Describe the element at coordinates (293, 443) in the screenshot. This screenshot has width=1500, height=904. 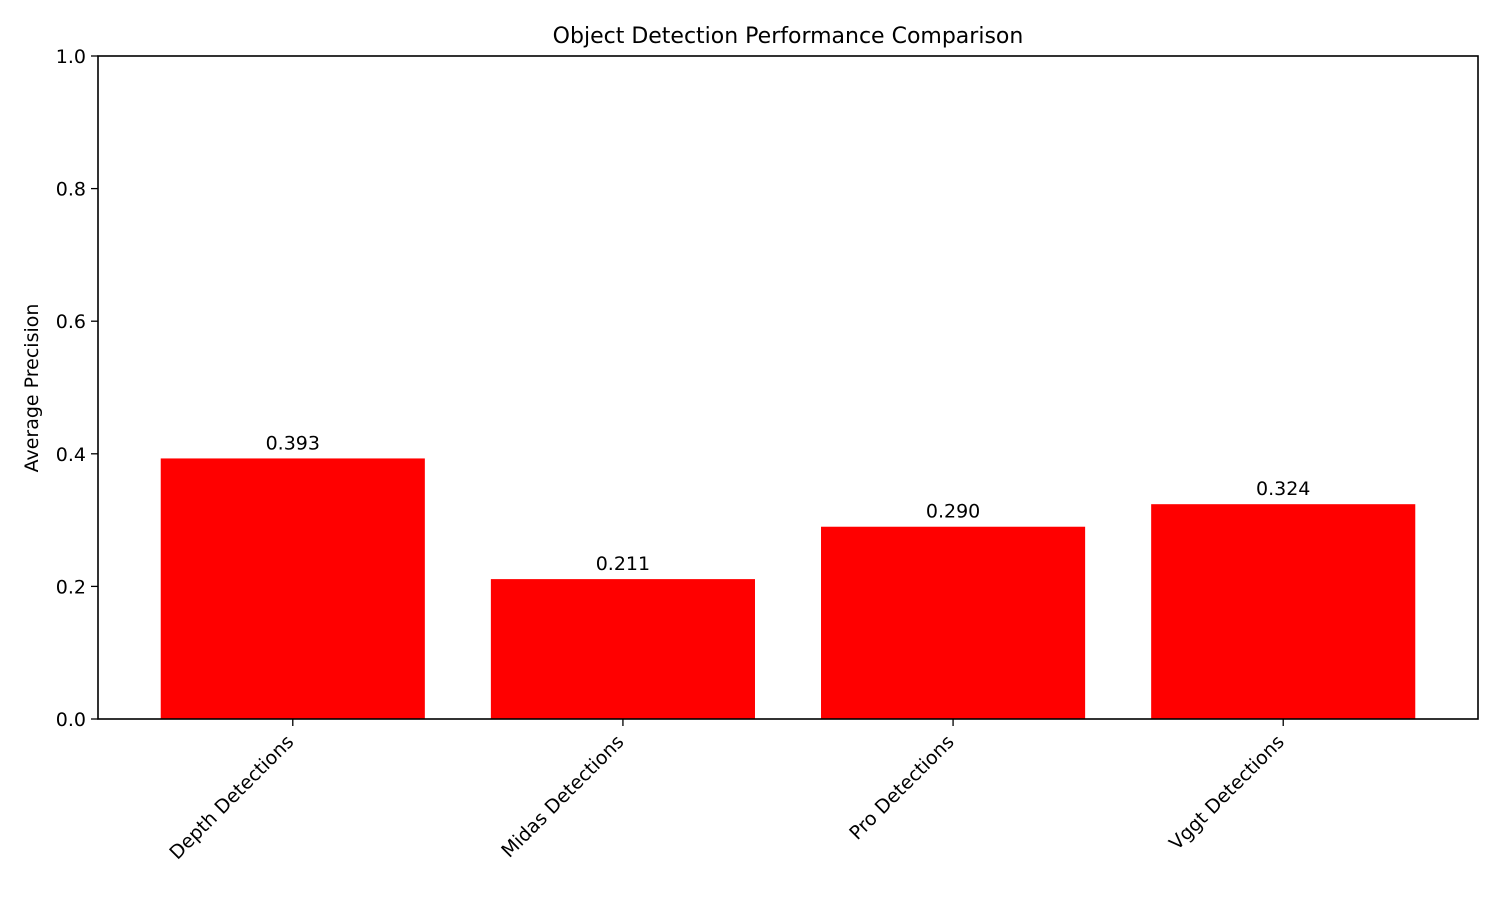
I see `value-label: 0.393` at that location.